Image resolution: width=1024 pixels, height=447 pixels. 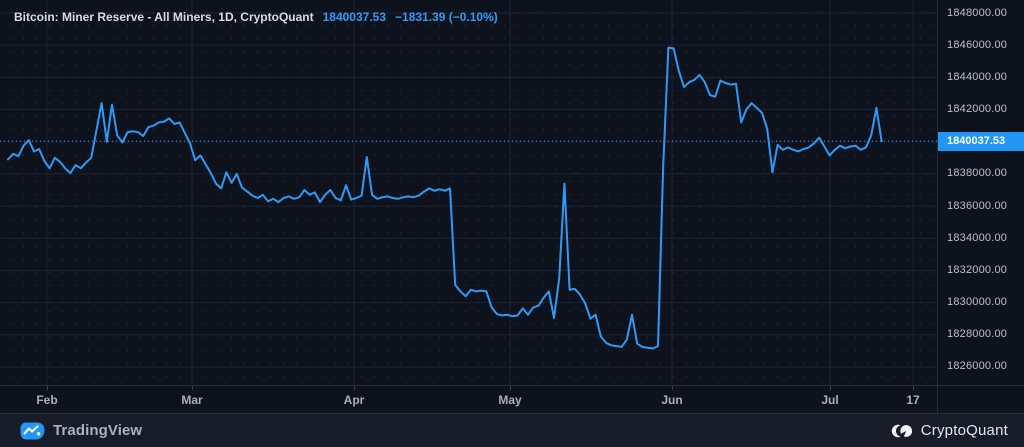 I want to click on x-axis-label: Feb, so click(x=47, y=400).